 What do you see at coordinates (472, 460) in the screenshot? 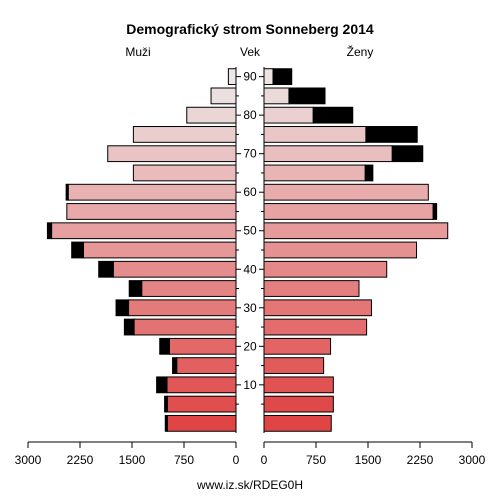
I see `female-x-tick-label-3000: 3000` at bounding box center [472, 460].